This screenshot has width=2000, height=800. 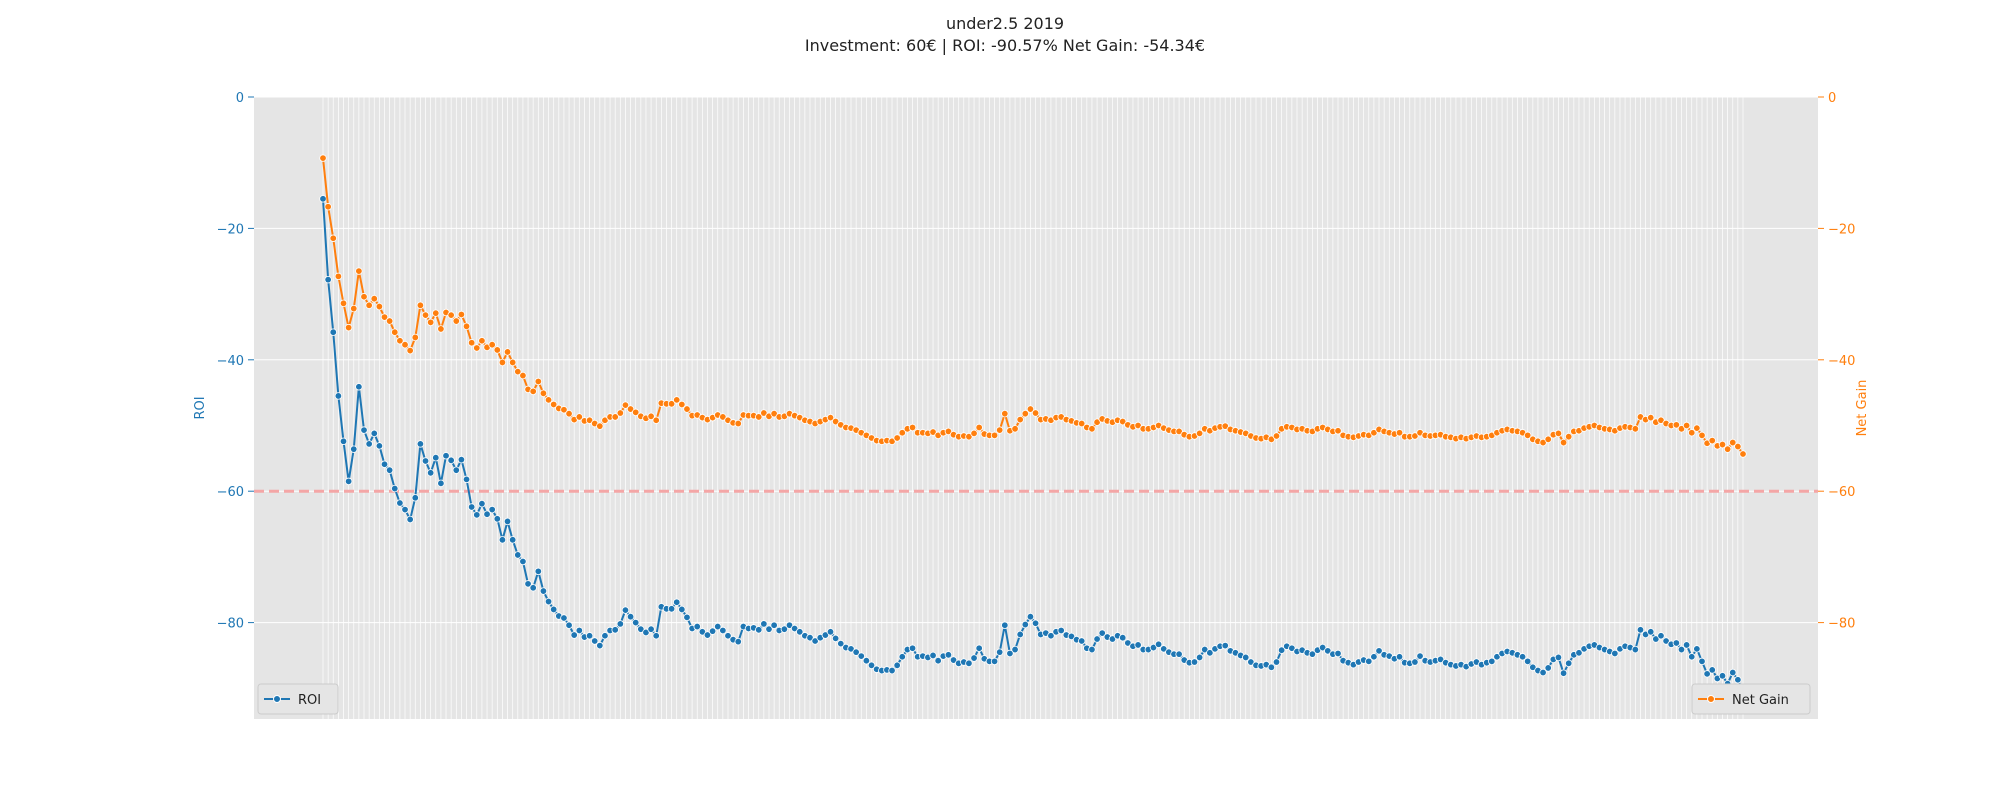 I want to click on legend-roi-marker, so click(x=277, y=699).